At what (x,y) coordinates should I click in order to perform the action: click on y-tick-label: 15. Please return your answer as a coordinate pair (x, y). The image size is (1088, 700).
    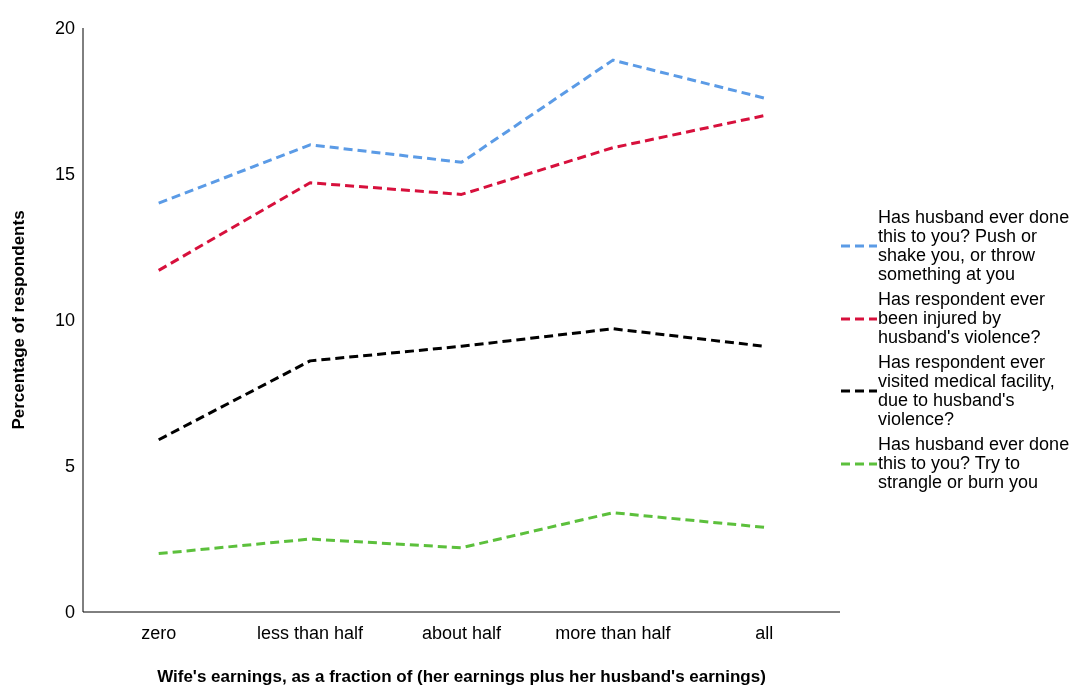
    Looking at the image, I should click on (64, 174).